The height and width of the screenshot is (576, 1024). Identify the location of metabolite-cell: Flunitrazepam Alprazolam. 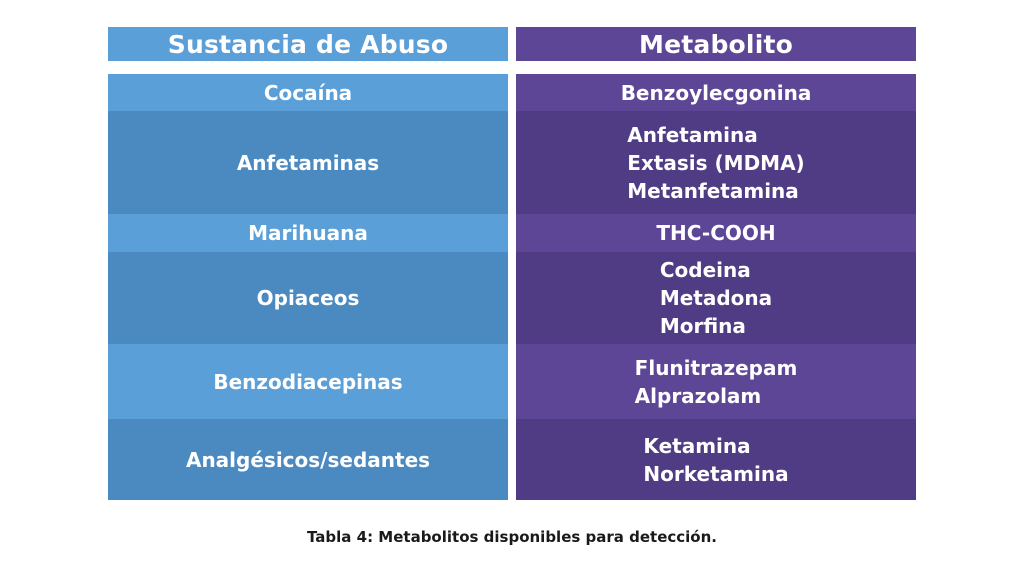
(716, 381).